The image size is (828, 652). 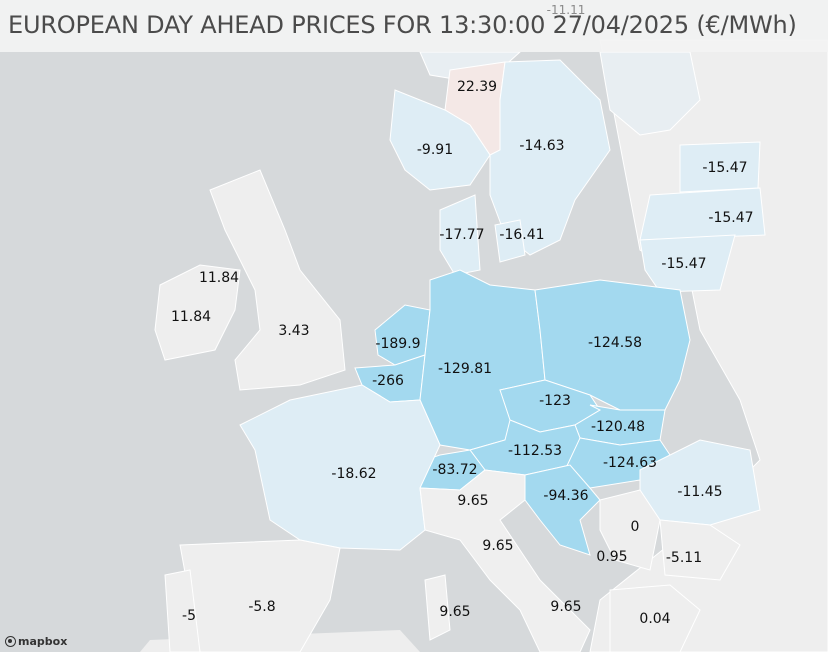 What do you see at coordinates (535, 451) in the screenshot?
I see `price-label-at: -112.53` at bounding box center [535, 451].